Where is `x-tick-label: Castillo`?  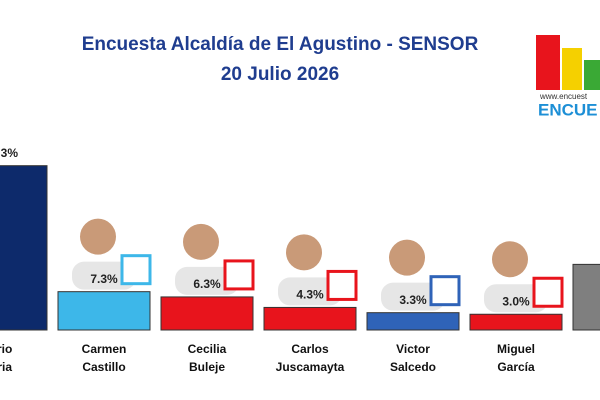 x-tick-label: Castillo is located at coordinates (103, 367).